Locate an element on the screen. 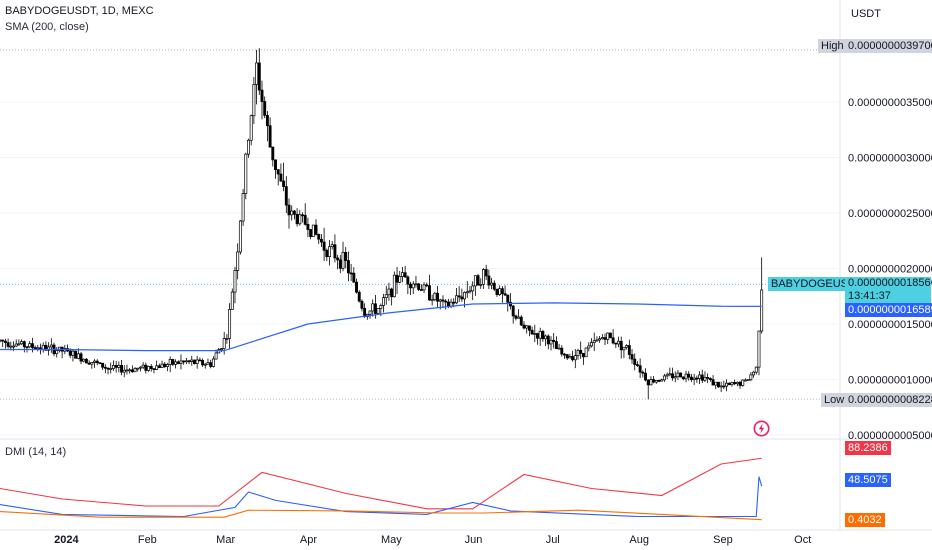 This screenshot has height=550, width=932. currency-button: USDT is located at coordinates (866, 14).